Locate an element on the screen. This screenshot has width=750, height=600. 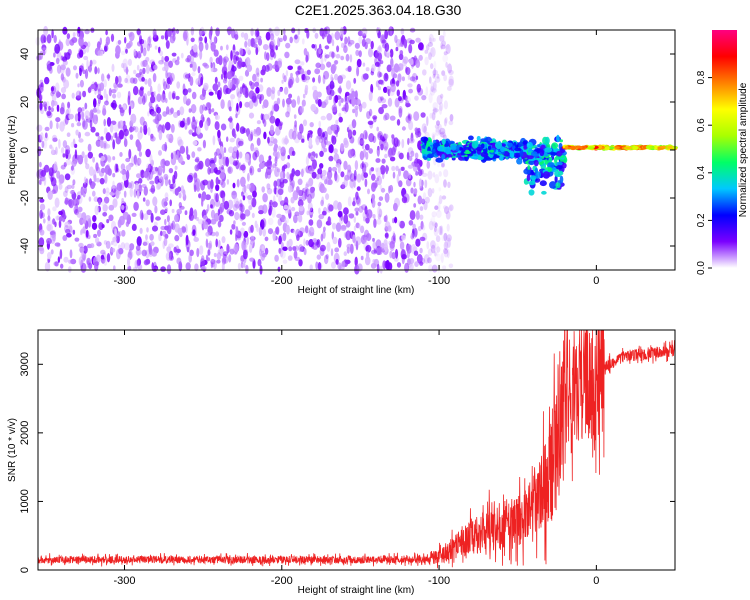
chart-title: C2E1.2025.363.04.18.G30 is located at coordinates (378, 10).